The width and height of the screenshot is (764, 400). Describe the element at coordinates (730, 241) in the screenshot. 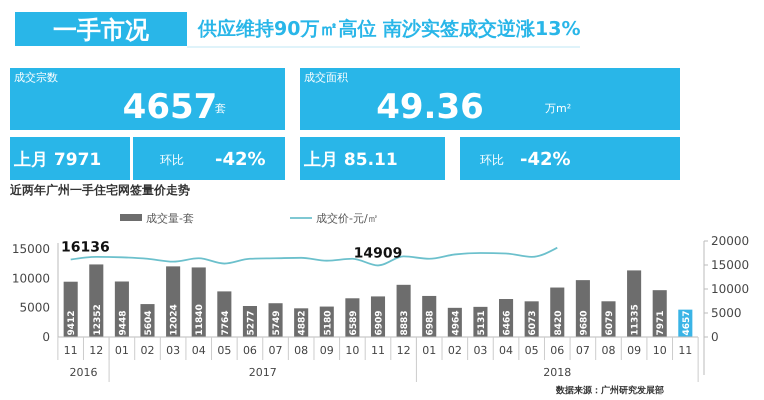

I see `y2-tick-label: 20000` at that location.